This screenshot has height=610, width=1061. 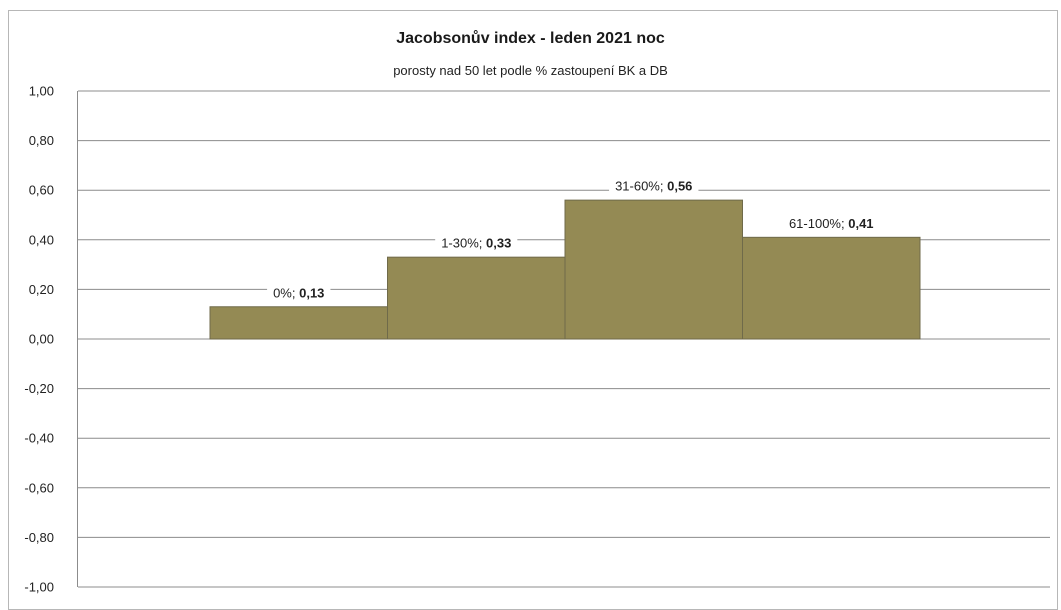 I want to click on chart-title: Jacobsonův index - leden 2021 noc, so click(x=530, y=38).